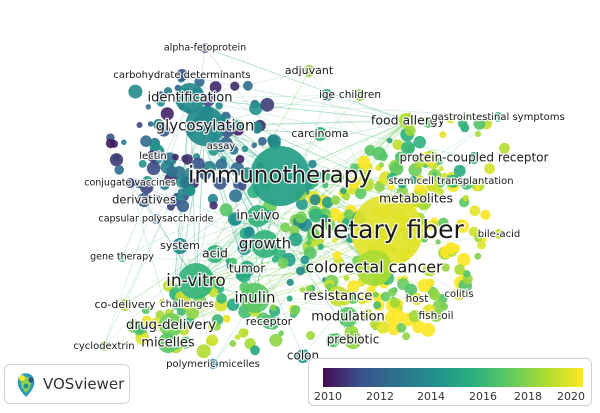  I want to click on vosviewer-logo: VOSviewer, so click(67, 384).